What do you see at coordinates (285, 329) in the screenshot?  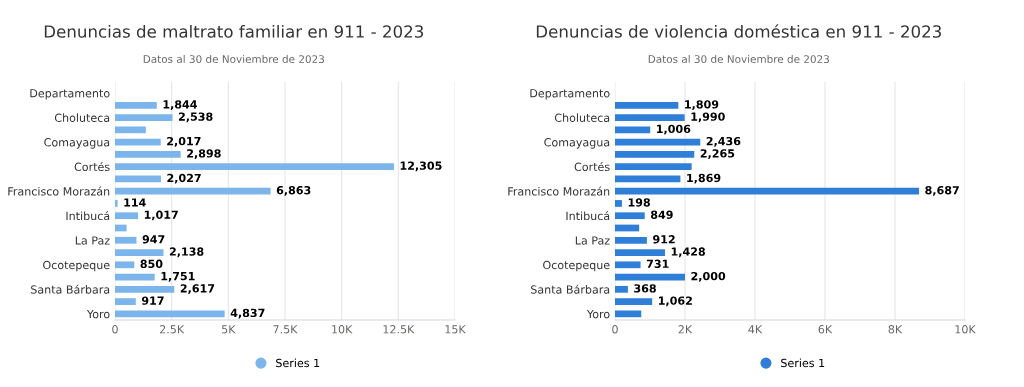 I see `x-tick-label: 7.5K` at bounding box center [285, 329].